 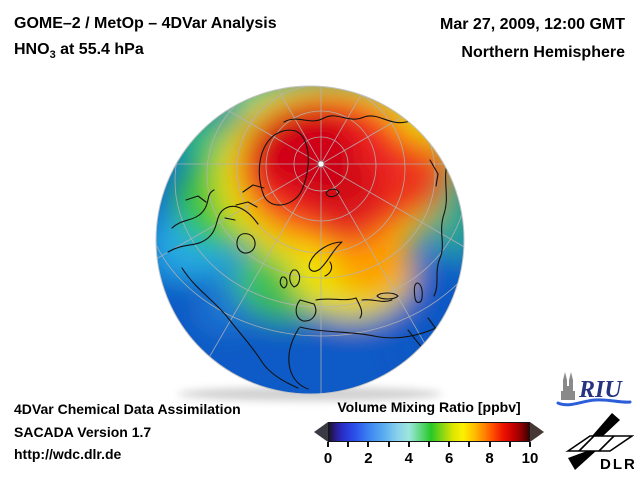 I want to click on colorbar-arrow-right, so click(x=537, y=432).